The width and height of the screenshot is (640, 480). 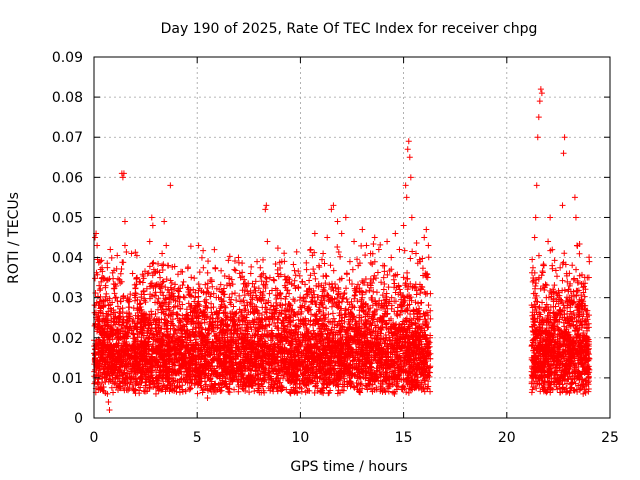 What do you see at coordinates (197, 438) in the screenshot?
I see `x-tick-label: 5` at bounding box center [197, 438].